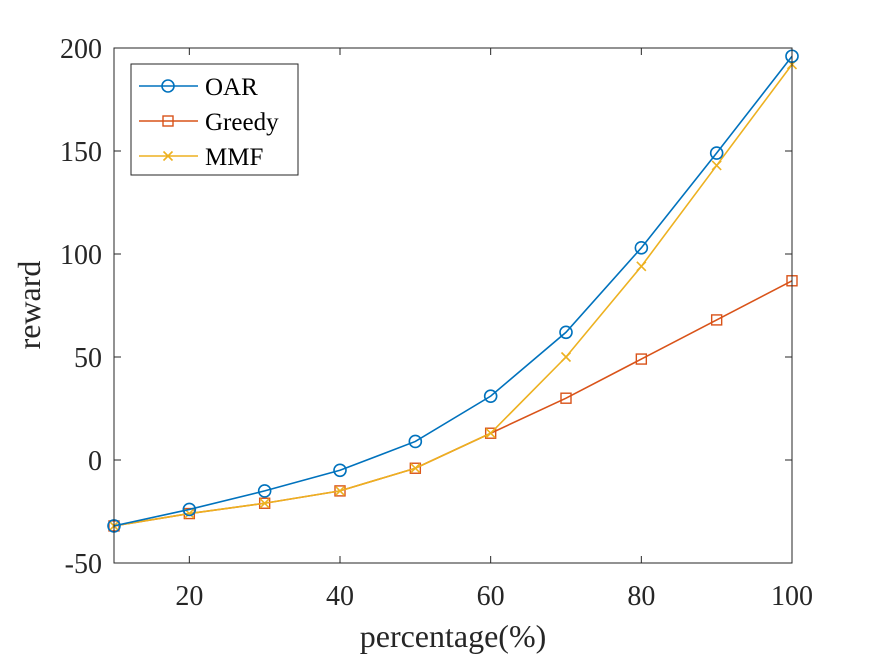  Describe the element at coordinates (231, 87) in the screenshot. I see `legend-label: OAR` at that location.